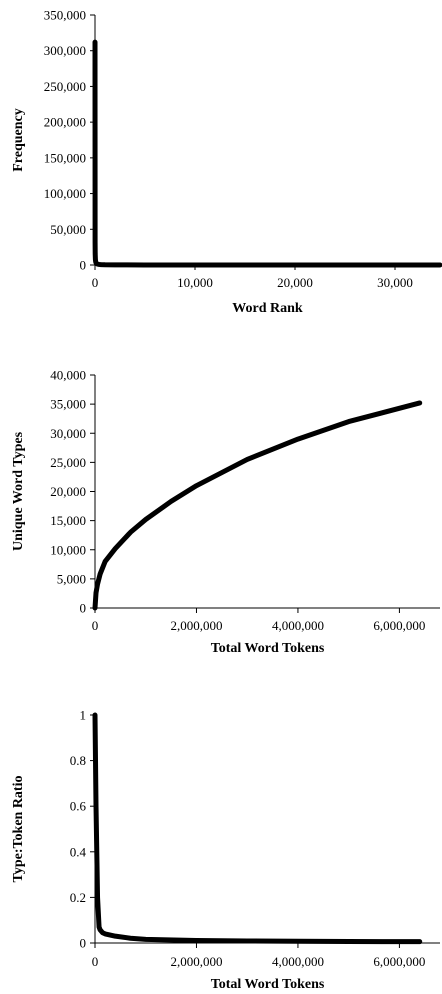 The image size is (442, 994). What do you see at coordinates (65, 86) in the screenshot?
I see `y-tick-label: 250,000` at bounding box center [65, 86].